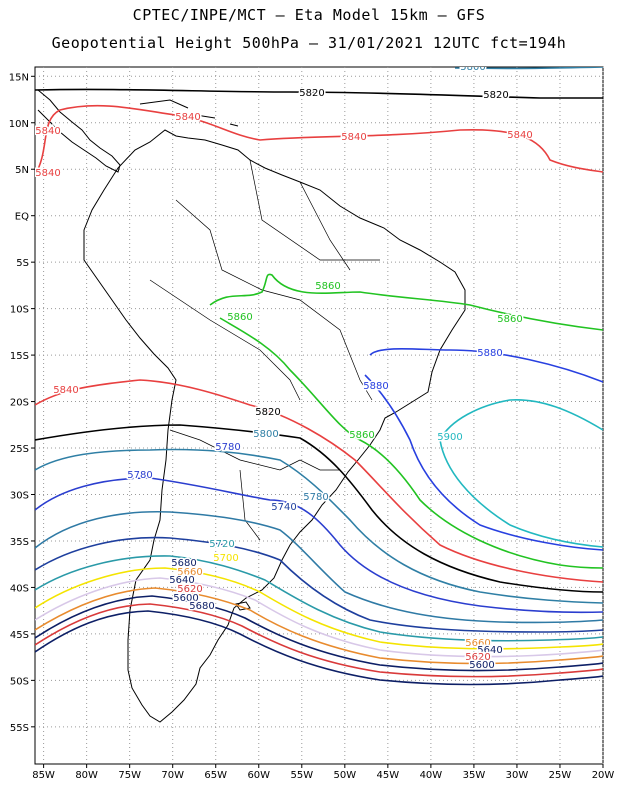 The image size is (618, 800). I want to click on lat-tick-label: 50S, so click(19, 681).